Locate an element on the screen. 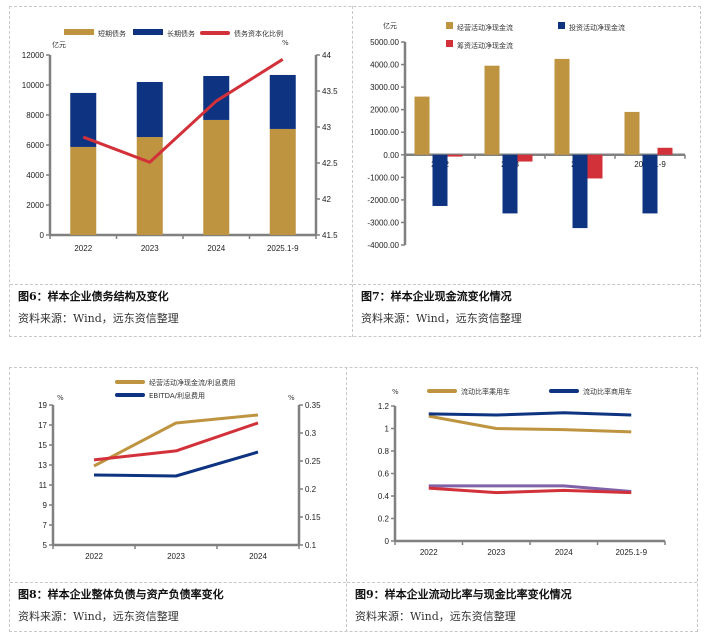  figure-6-caption-box: 图6：样本企业债务结构及变化 资料来源：Wind，远东资信整理 is located at coordinates (181, 310).